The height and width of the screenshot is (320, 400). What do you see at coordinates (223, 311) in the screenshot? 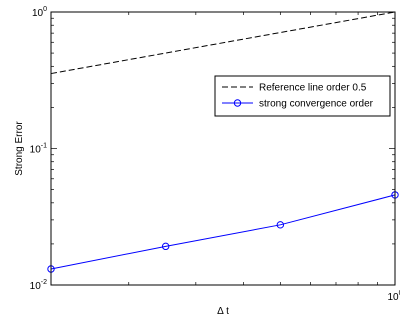
I see `x-axis-label: Δ t` at bounding box center [223, 311].